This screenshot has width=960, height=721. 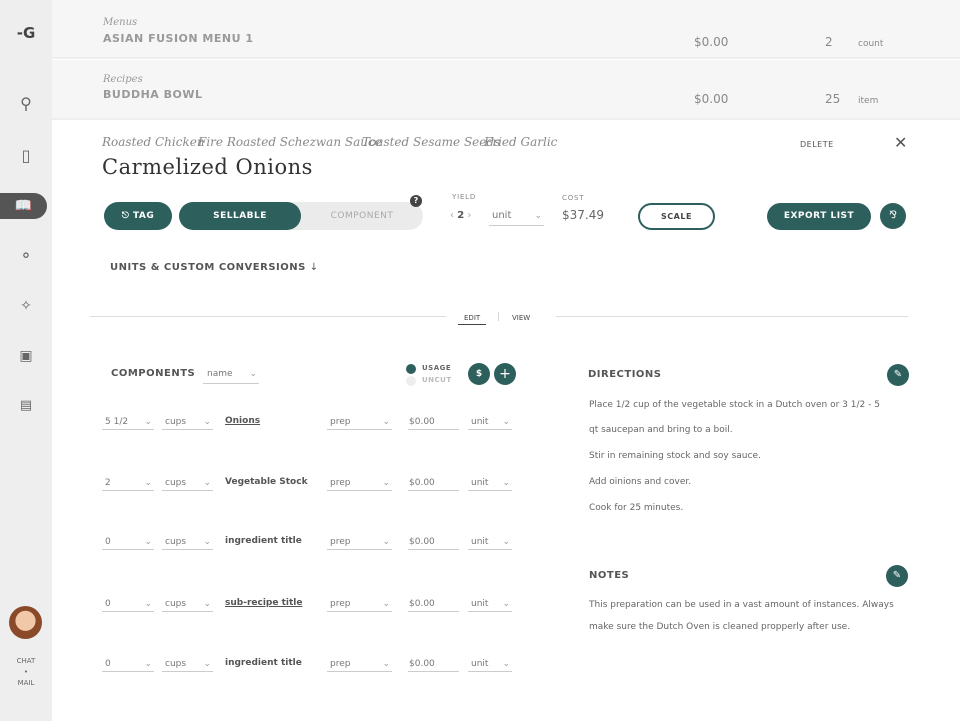 I want to click on help-icon: ?, so click(x=416, y=201).